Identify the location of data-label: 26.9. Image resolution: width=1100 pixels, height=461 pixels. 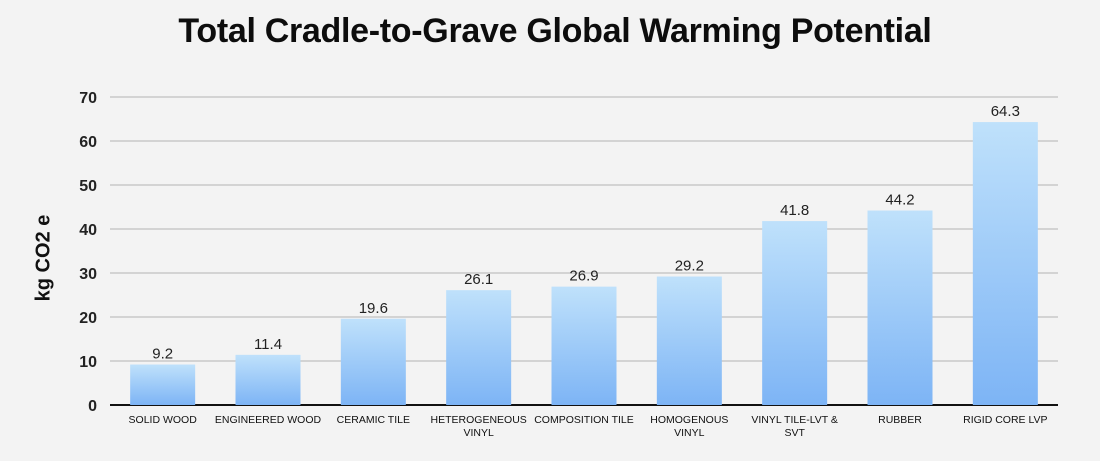
(583, 276).